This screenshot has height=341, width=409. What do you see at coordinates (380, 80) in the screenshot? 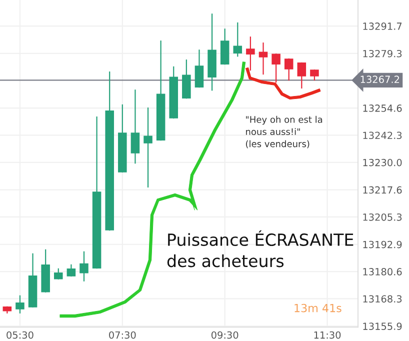
I see `ref-line-label: 13267.2` at bounding box center [380, 80].